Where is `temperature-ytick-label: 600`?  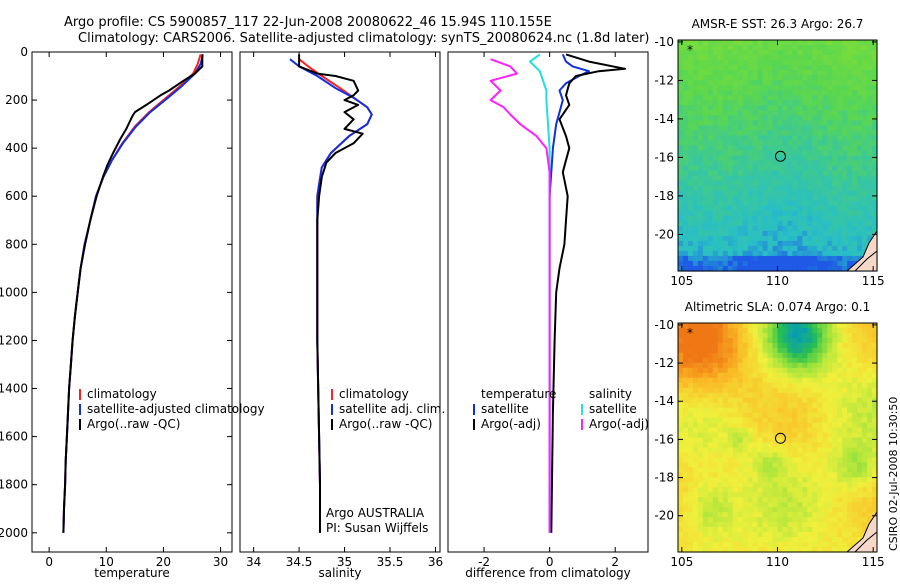 temperature-ytick-label: 600 is located at coordinates (16, 196).